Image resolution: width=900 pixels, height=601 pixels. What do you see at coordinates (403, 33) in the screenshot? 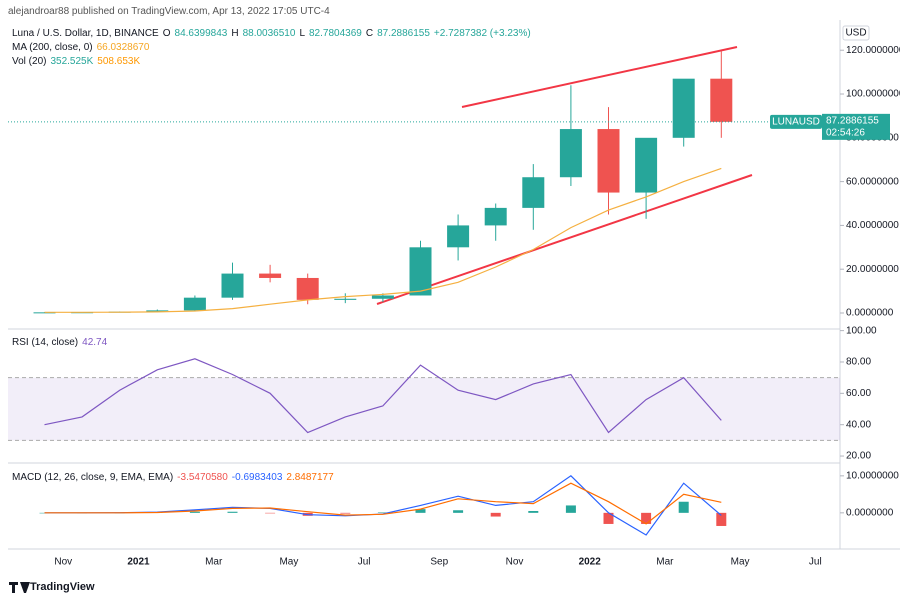
I see `value: 87.2886155` at bounding box center [403, 33].